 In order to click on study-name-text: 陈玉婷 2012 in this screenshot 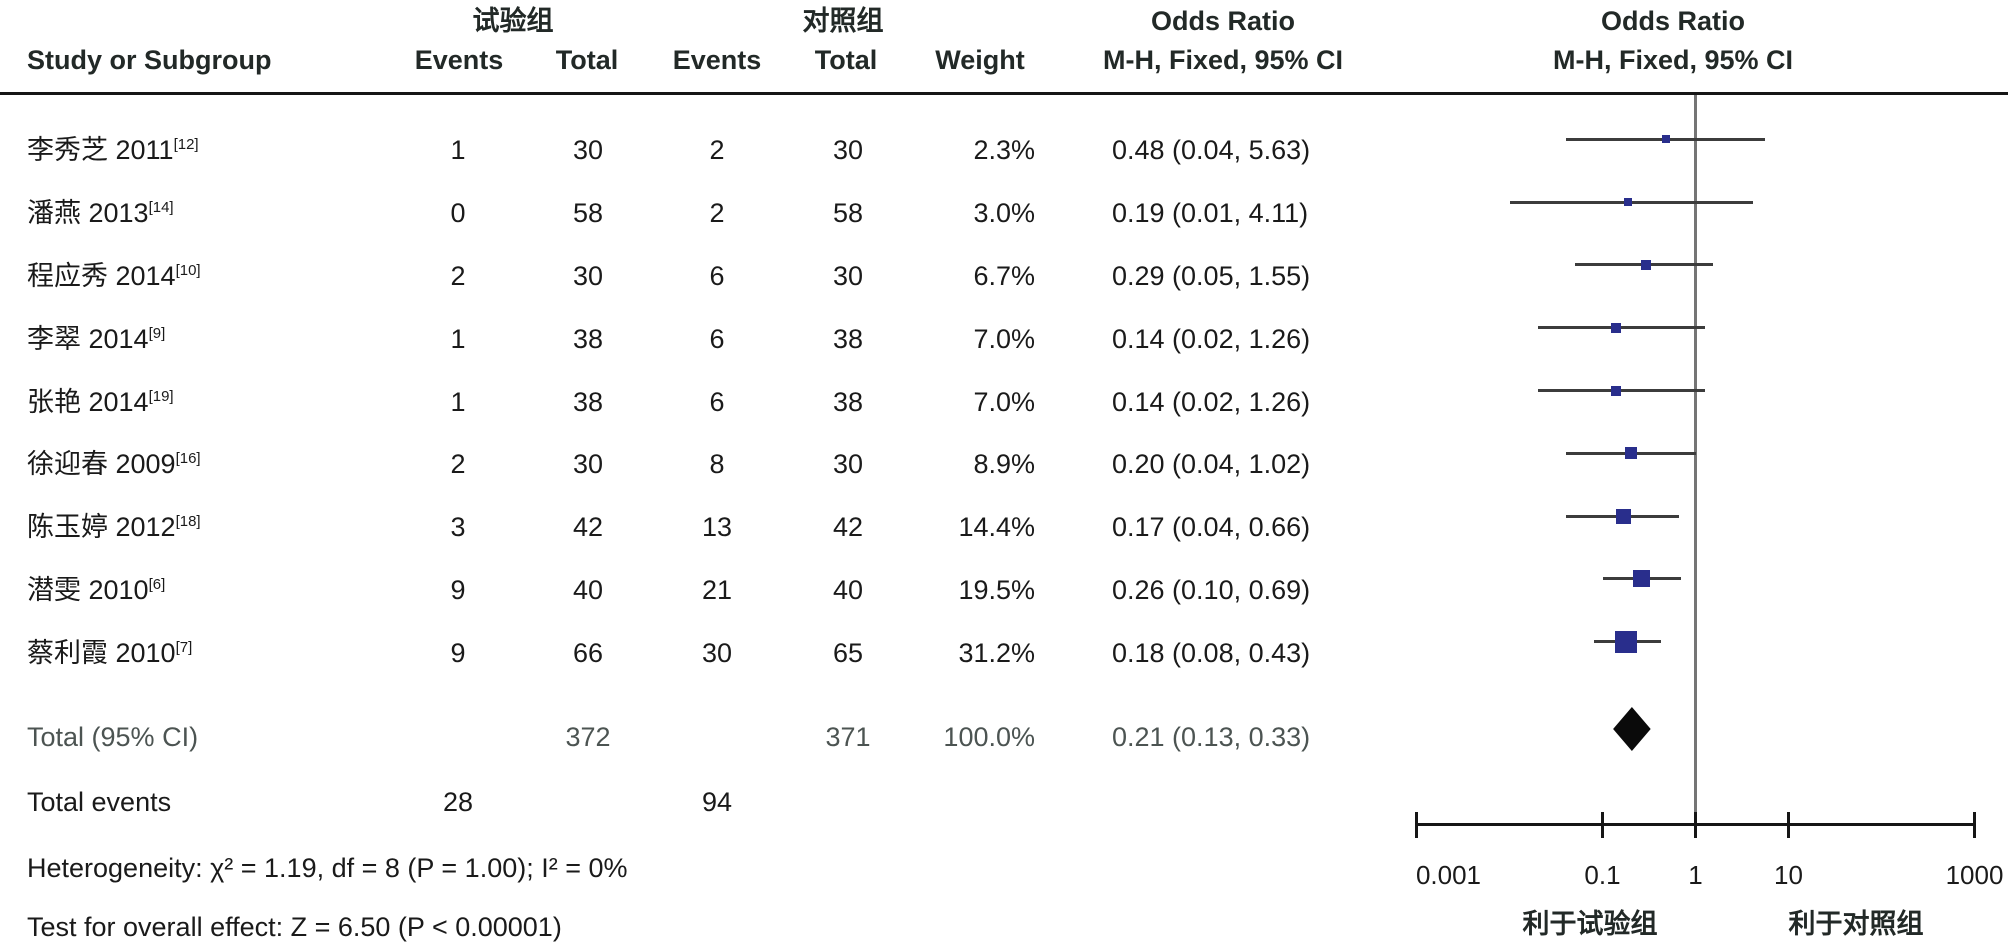, I will do `click(101, 527)`.